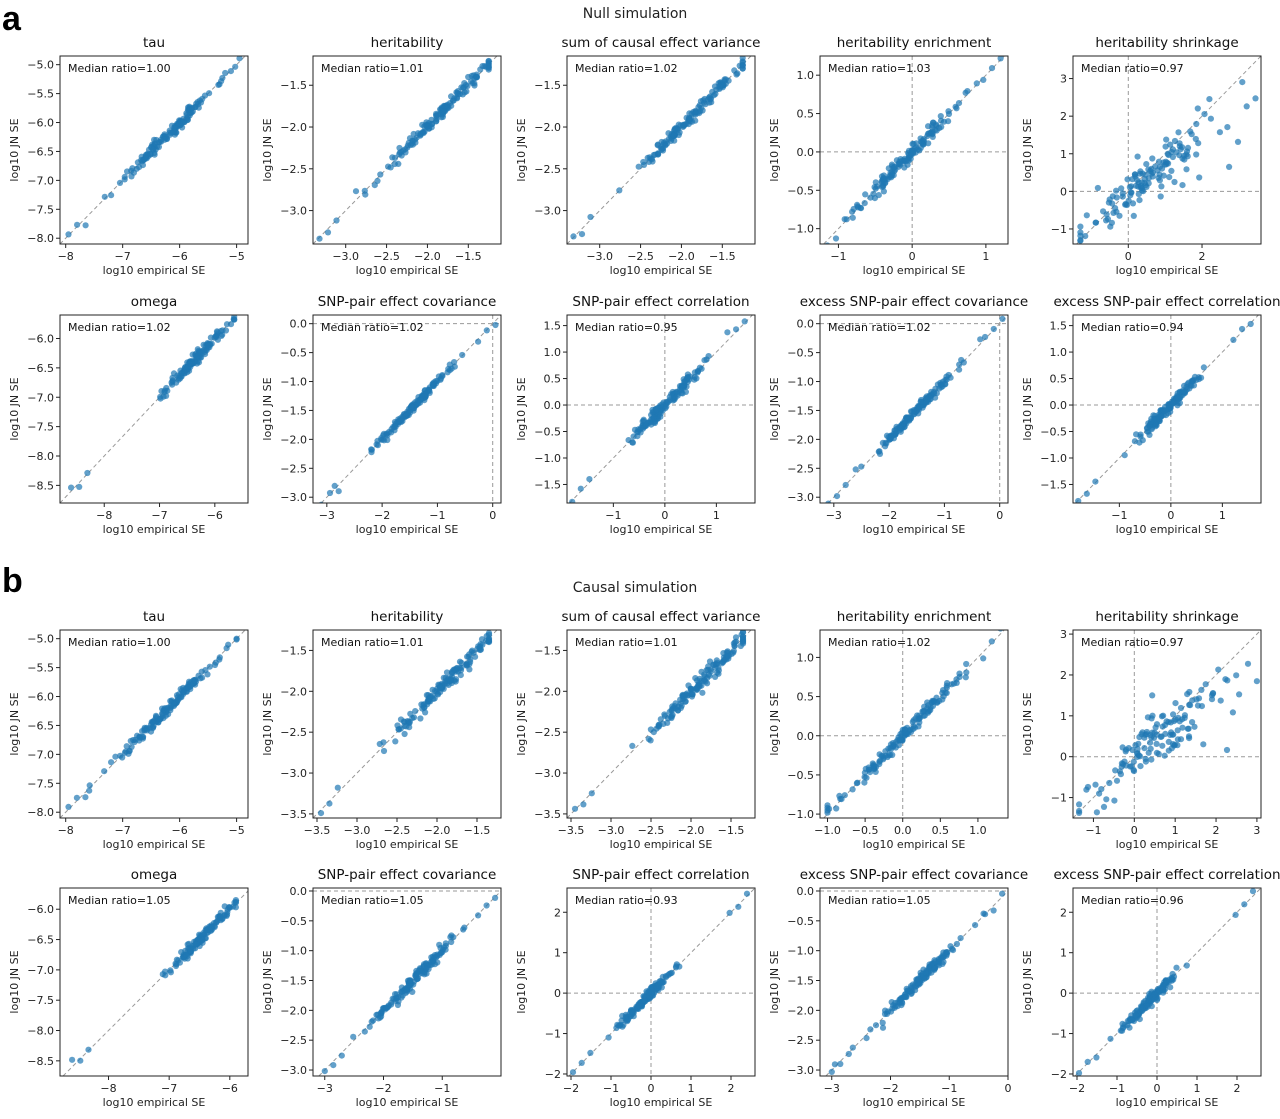  What do you see at coordinates (372, 68) in the screenshot?
I see `median-ratio-annotation: Median ratio=1.01` at bounding box center [372, 68].